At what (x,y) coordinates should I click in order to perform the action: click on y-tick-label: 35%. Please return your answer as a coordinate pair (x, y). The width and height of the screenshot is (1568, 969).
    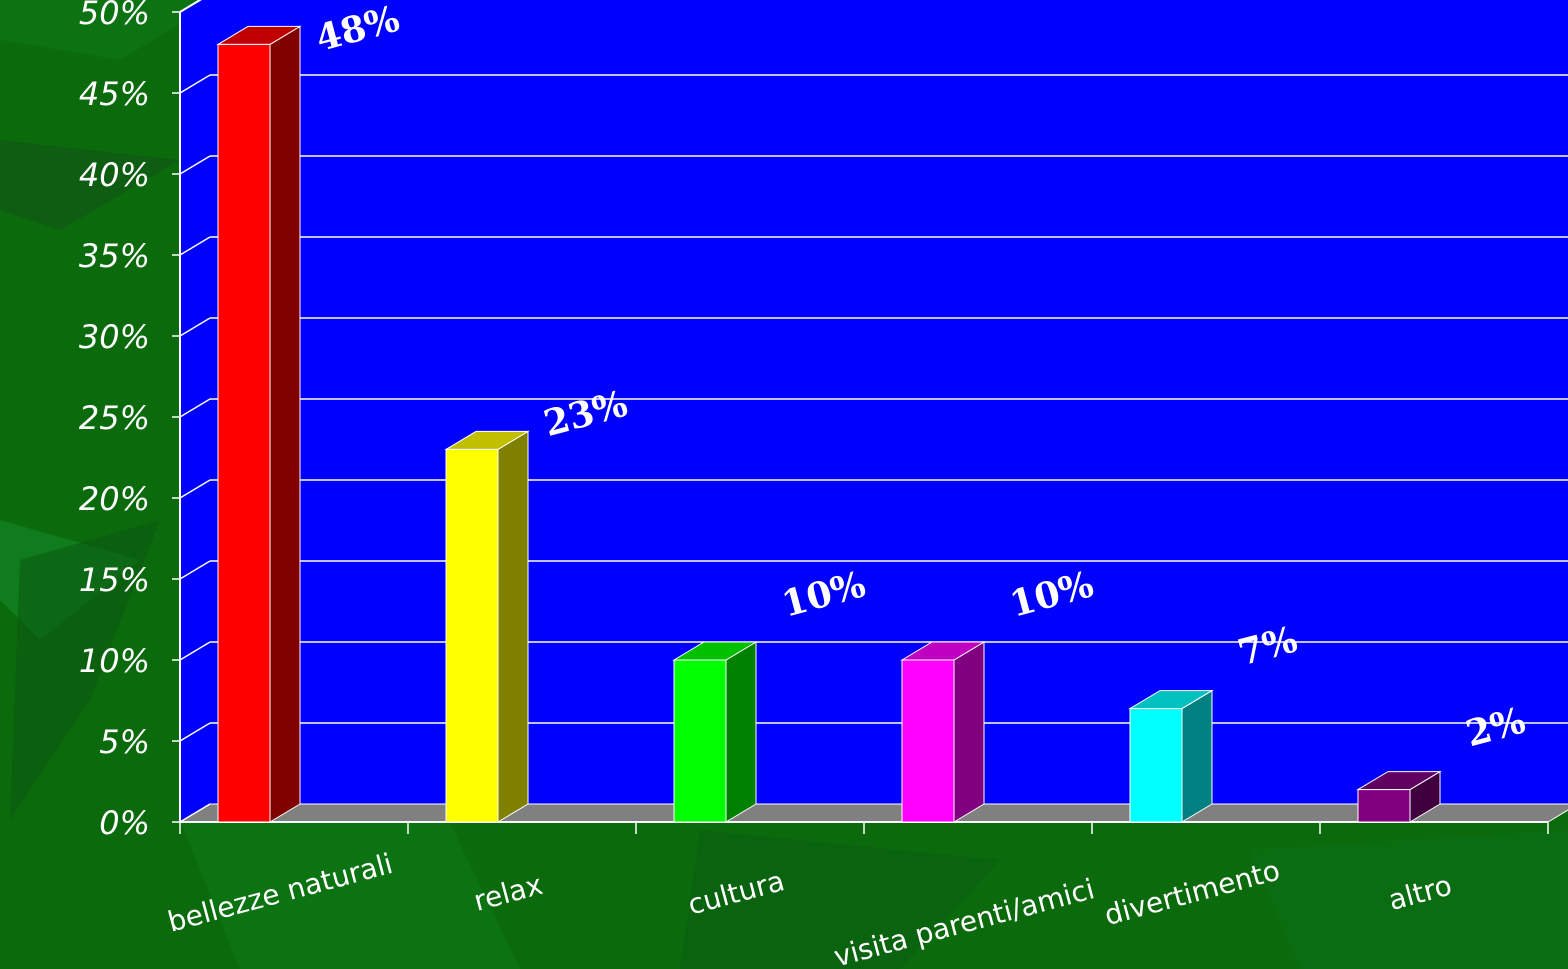
    Looking at the image, I should click on (114, 256).